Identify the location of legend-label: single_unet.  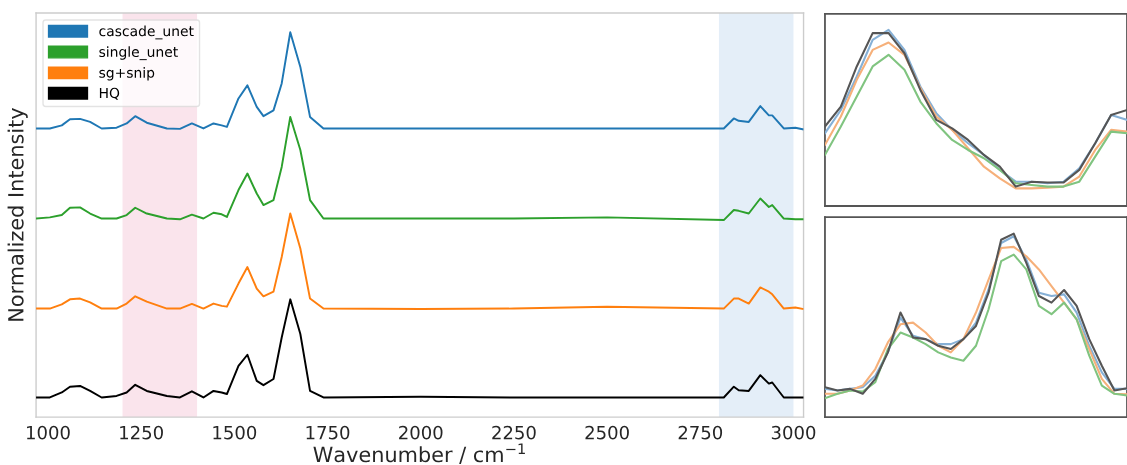
(138, 53).